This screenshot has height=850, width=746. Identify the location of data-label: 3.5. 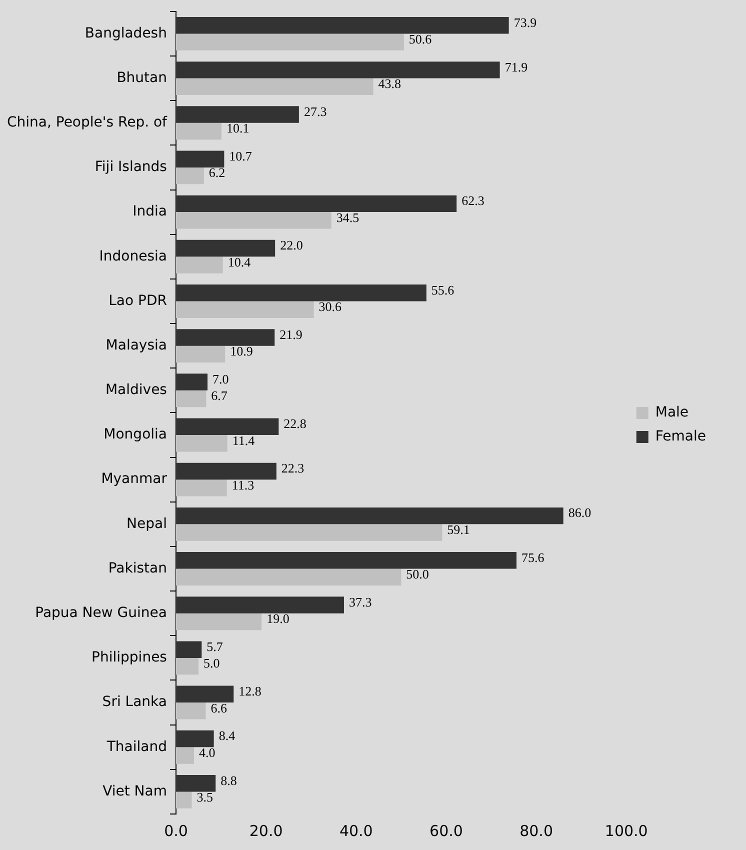
(204, 796).